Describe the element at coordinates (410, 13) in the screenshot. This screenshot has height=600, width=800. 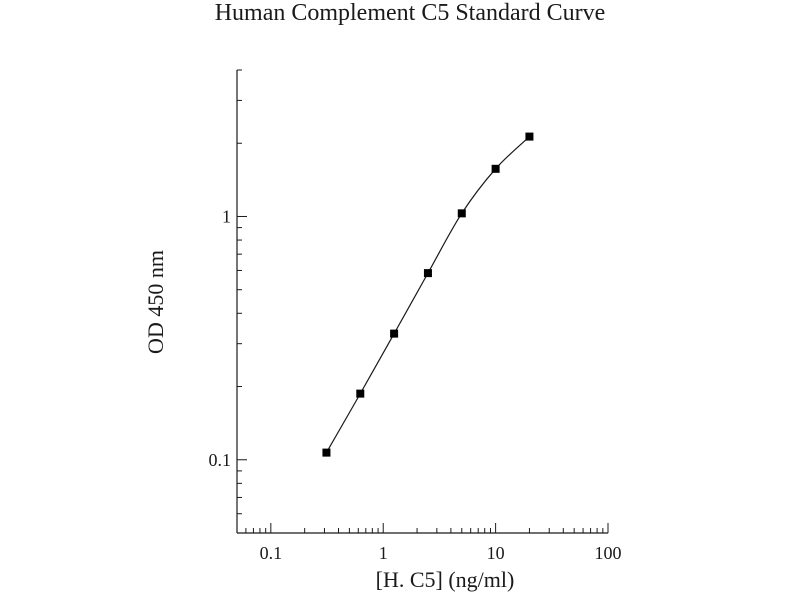
I see `chart-title: Human Complement C5 Standard Curve` at that location.